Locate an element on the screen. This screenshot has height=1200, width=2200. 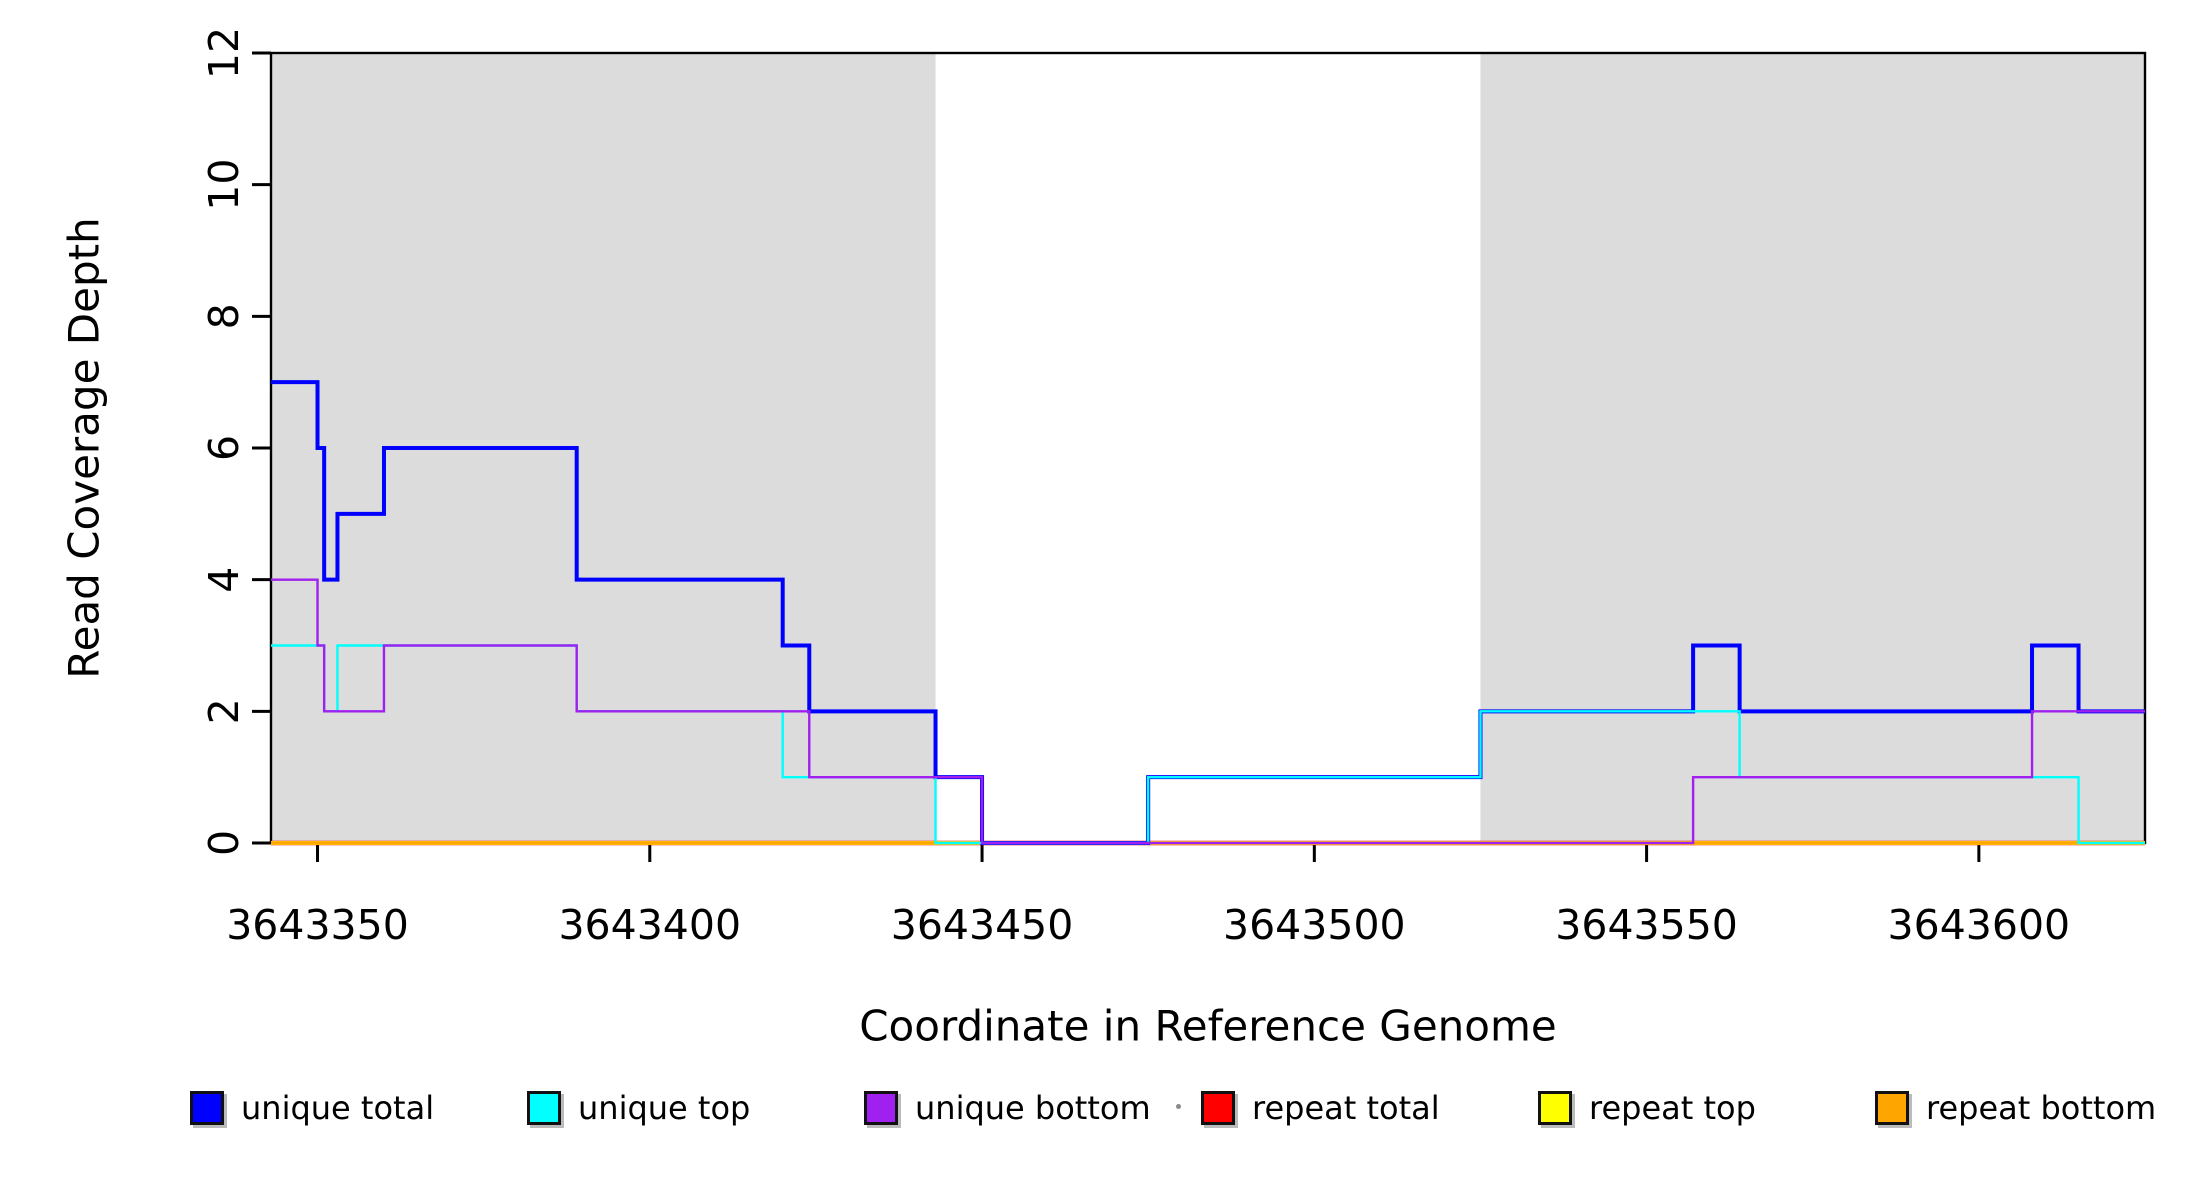
x-tick-label: 3643600 is located at coordinates (1979, 925).